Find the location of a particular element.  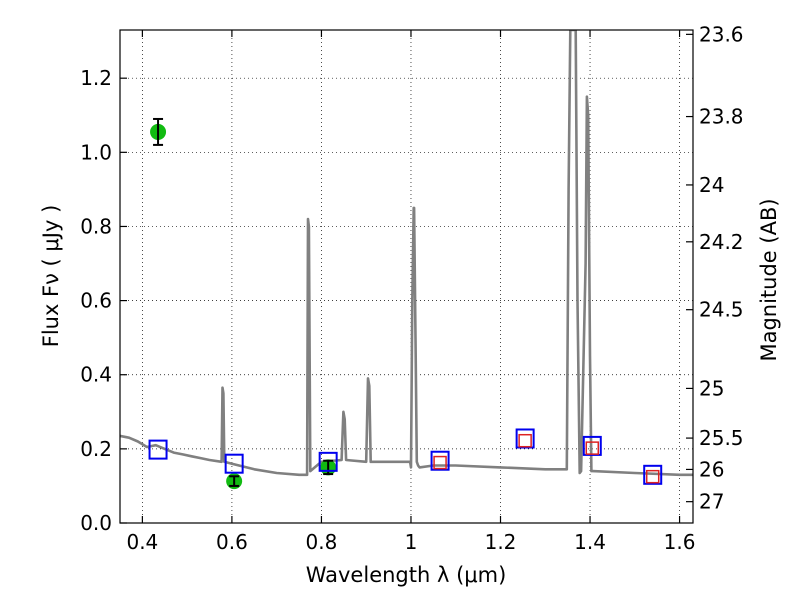

x-tick-label: 0.4 is located at coordinates (142, 542).